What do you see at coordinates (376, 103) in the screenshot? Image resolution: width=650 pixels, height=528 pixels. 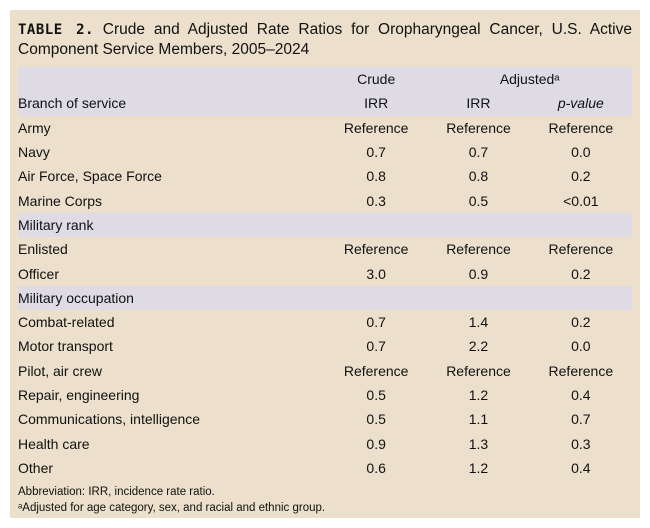 I see `crude-irr-subheader: IRR` at bounding box center [376, 103].